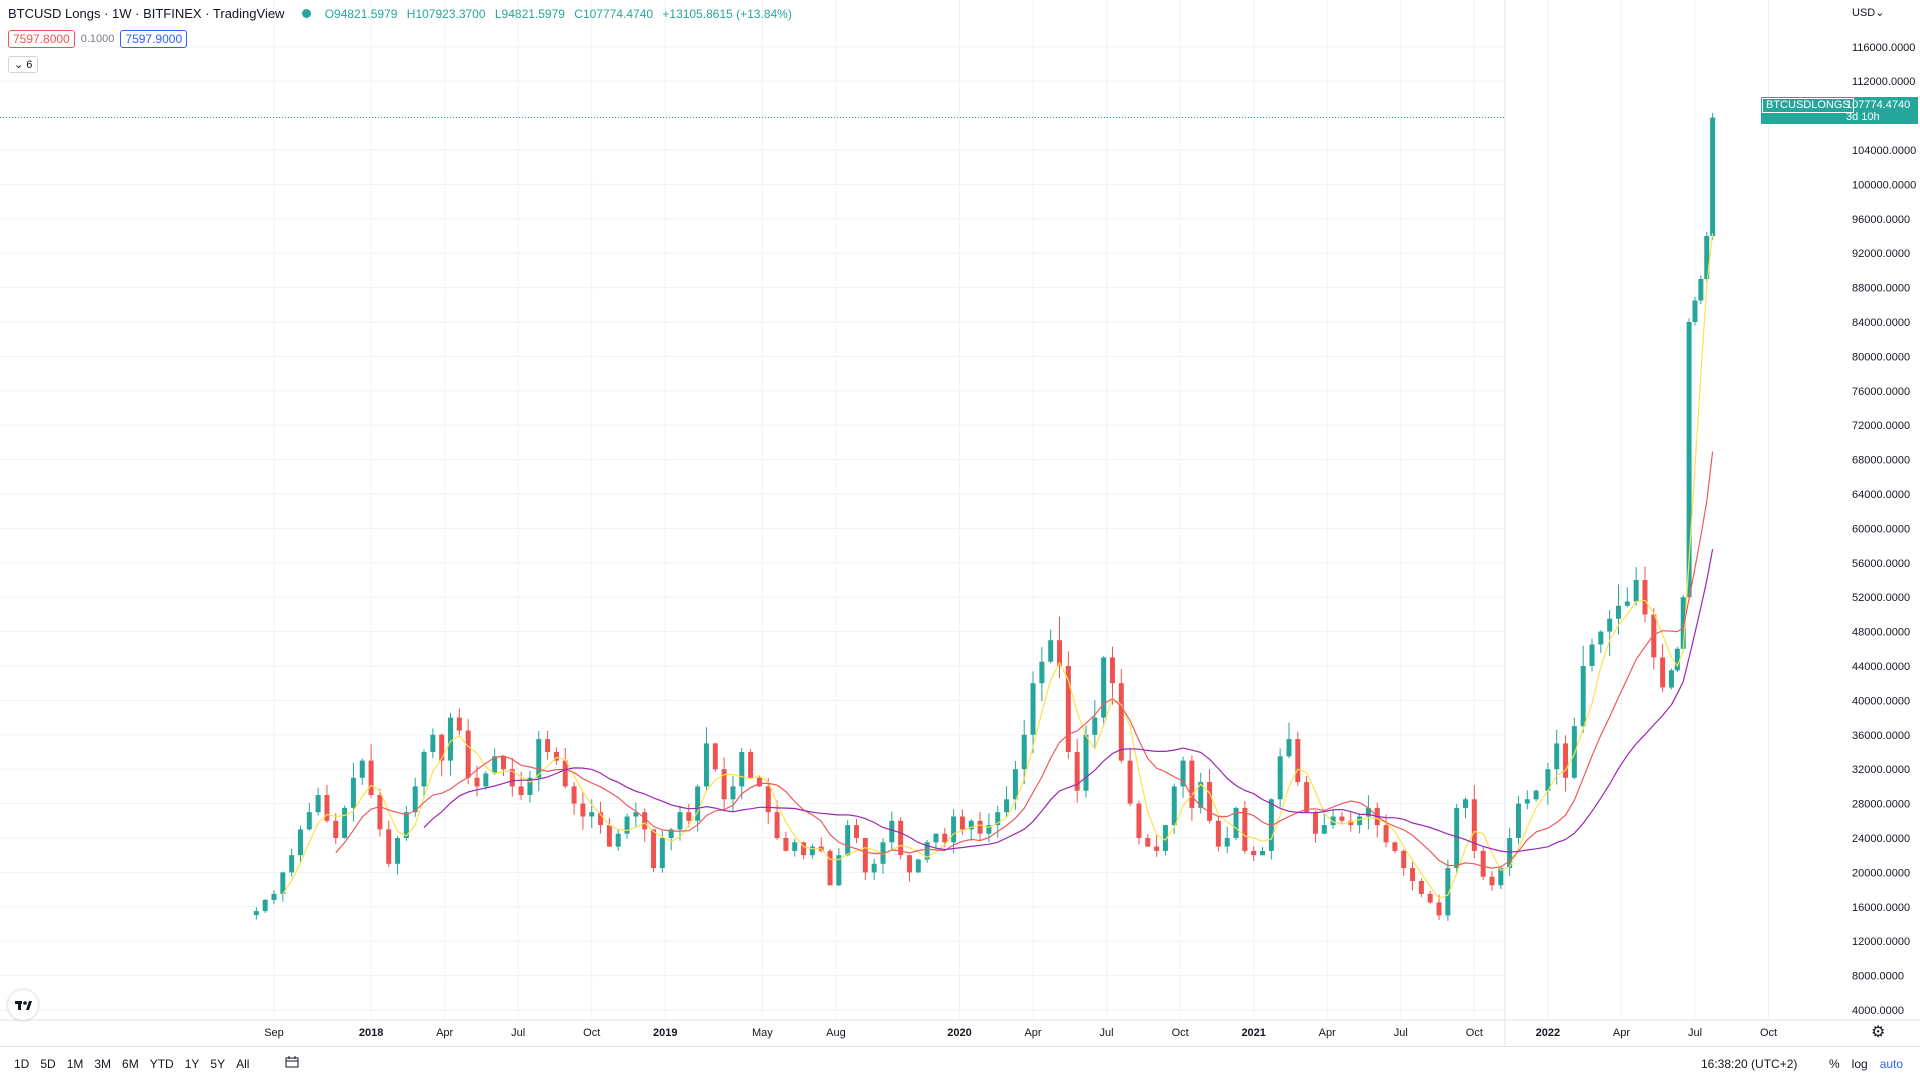 The image size is (1920, 1081). I want to click on y-tick-label: 88000.0000, so click(1881, 289).